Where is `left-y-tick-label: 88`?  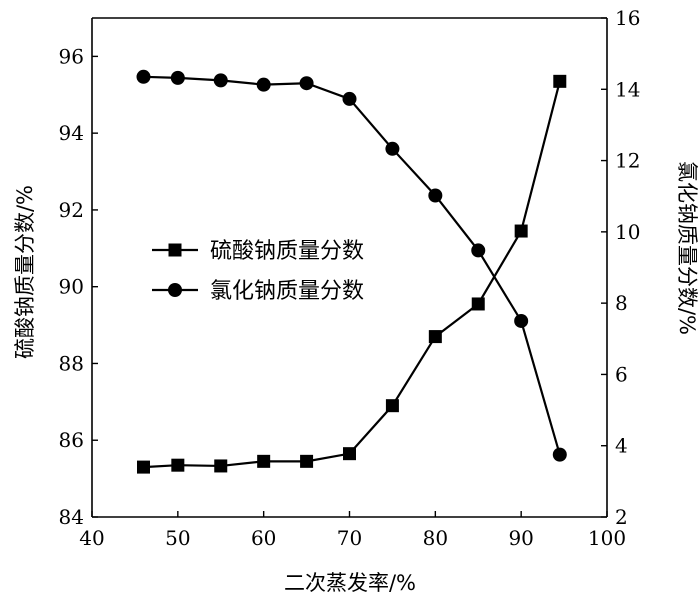
left-y-tick-label: 88 is located at coordinates (71, 363).